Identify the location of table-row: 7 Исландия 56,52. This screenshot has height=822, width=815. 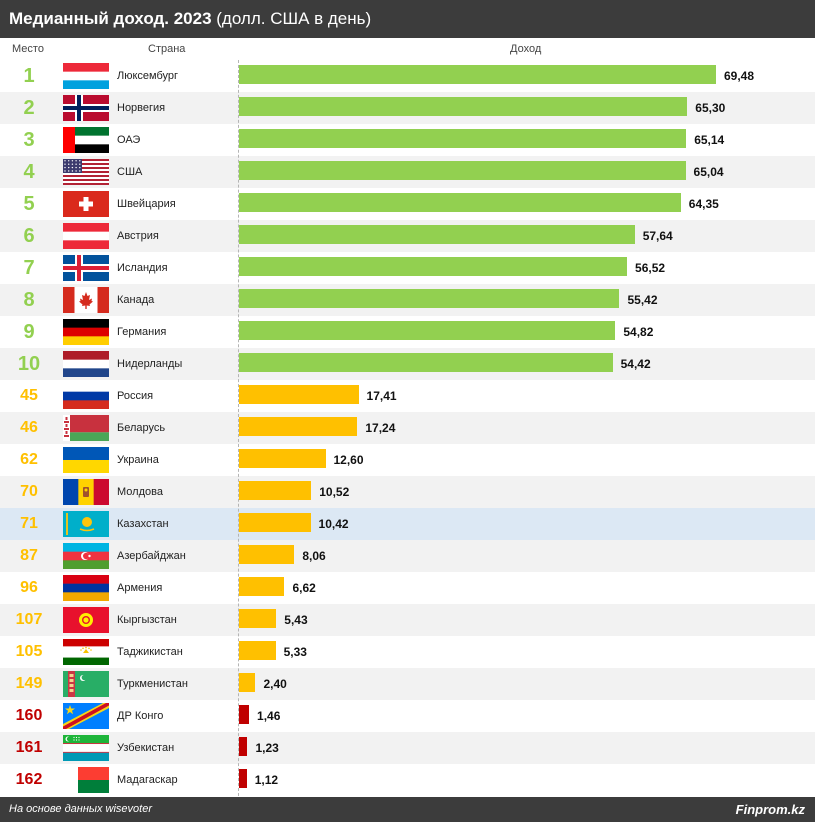
(407, 268).